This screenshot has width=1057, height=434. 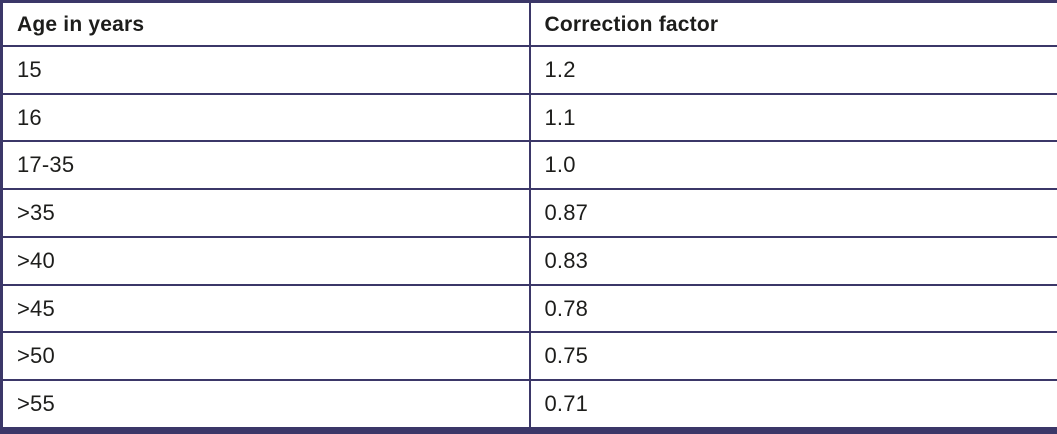 I want to click on header-row: Age in years Correction factor, so click(x=529, y=24).